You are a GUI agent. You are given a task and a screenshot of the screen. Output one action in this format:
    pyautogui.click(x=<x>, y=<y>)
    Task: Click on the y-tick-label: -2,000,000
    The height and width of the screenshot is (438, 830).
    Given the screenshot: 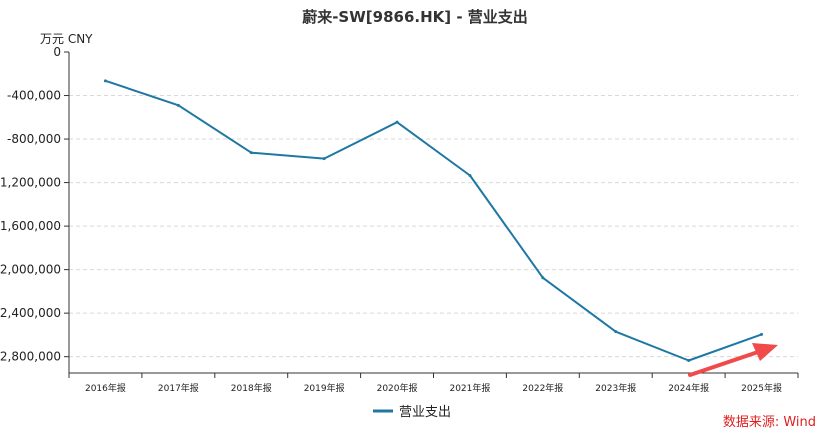 What is the action you would take?
    pyautogui.click(x=30, y=270)
    